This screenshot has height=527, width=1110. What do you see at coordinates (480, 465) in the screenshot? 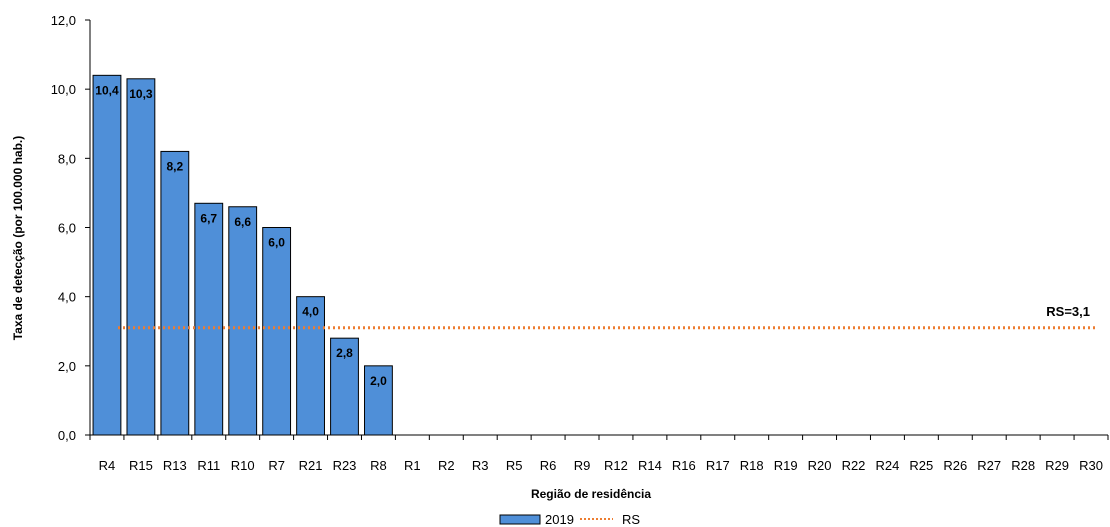
I see `x-tick-label: R3` at bounding box center [480, 465].